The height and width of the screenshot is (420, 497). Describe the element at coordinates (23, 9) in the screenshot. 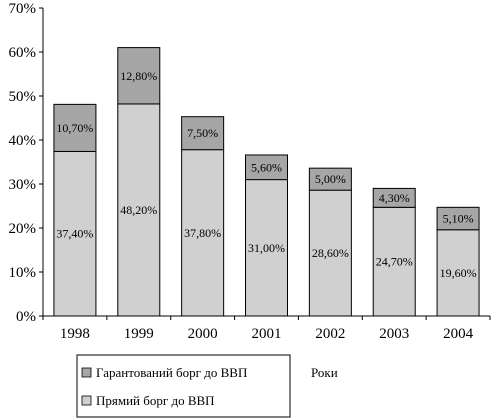

I see `y-tick-label: 70%` at that location.